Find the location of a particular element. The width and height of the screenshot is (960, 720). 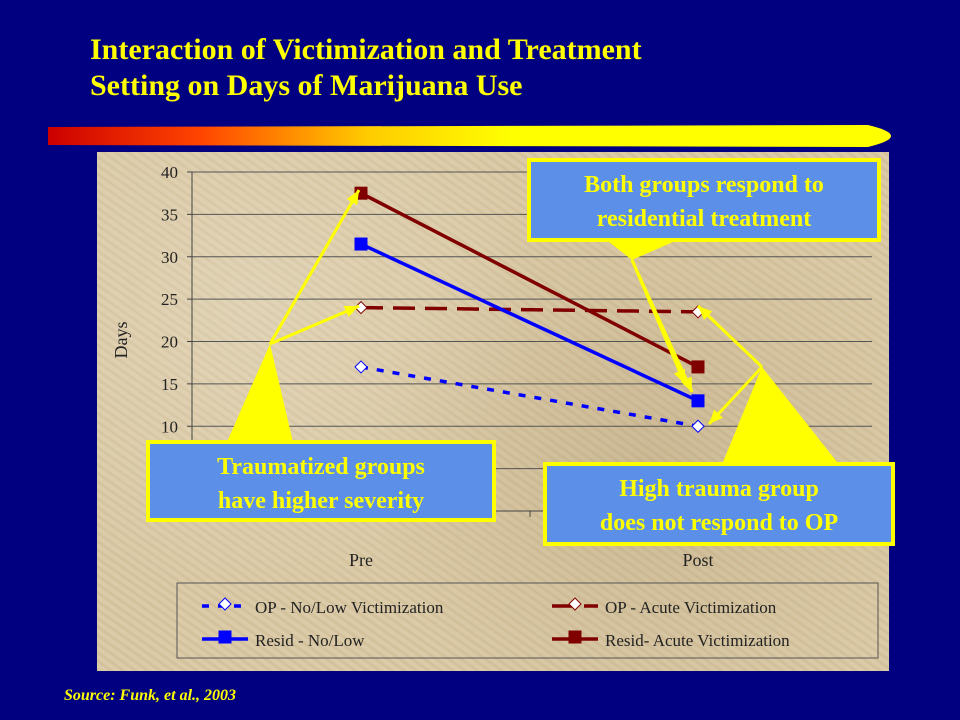

series-lines is located at coordinates (529, 309).